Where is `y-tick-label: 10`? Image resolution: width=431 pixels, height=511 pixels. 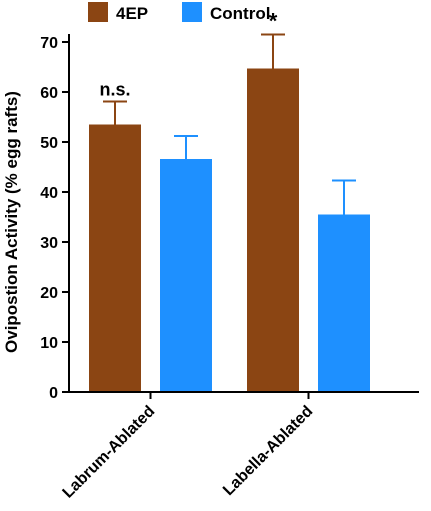 y-tick-label: 10 is located at coordinates (49, 343).